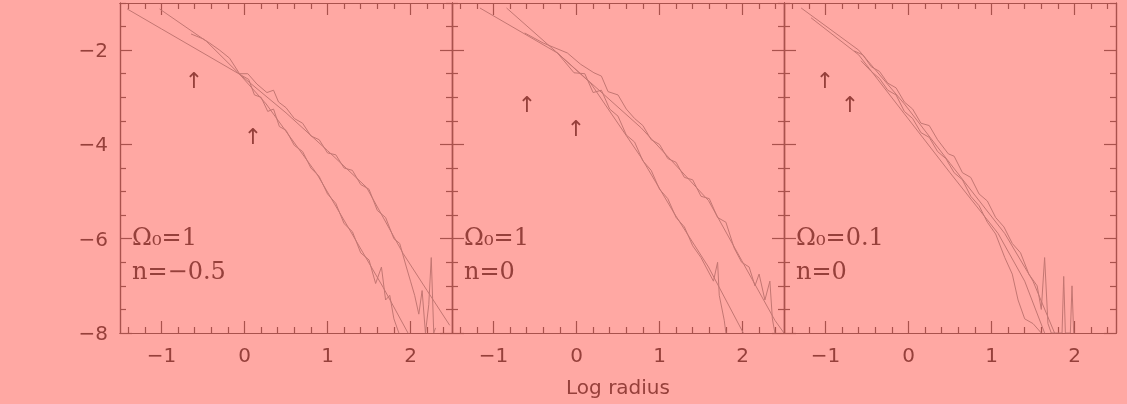  Describe the element at coordinates (618, 387) in the screenshot. I see `x-axis-title: Log radius` at that location.